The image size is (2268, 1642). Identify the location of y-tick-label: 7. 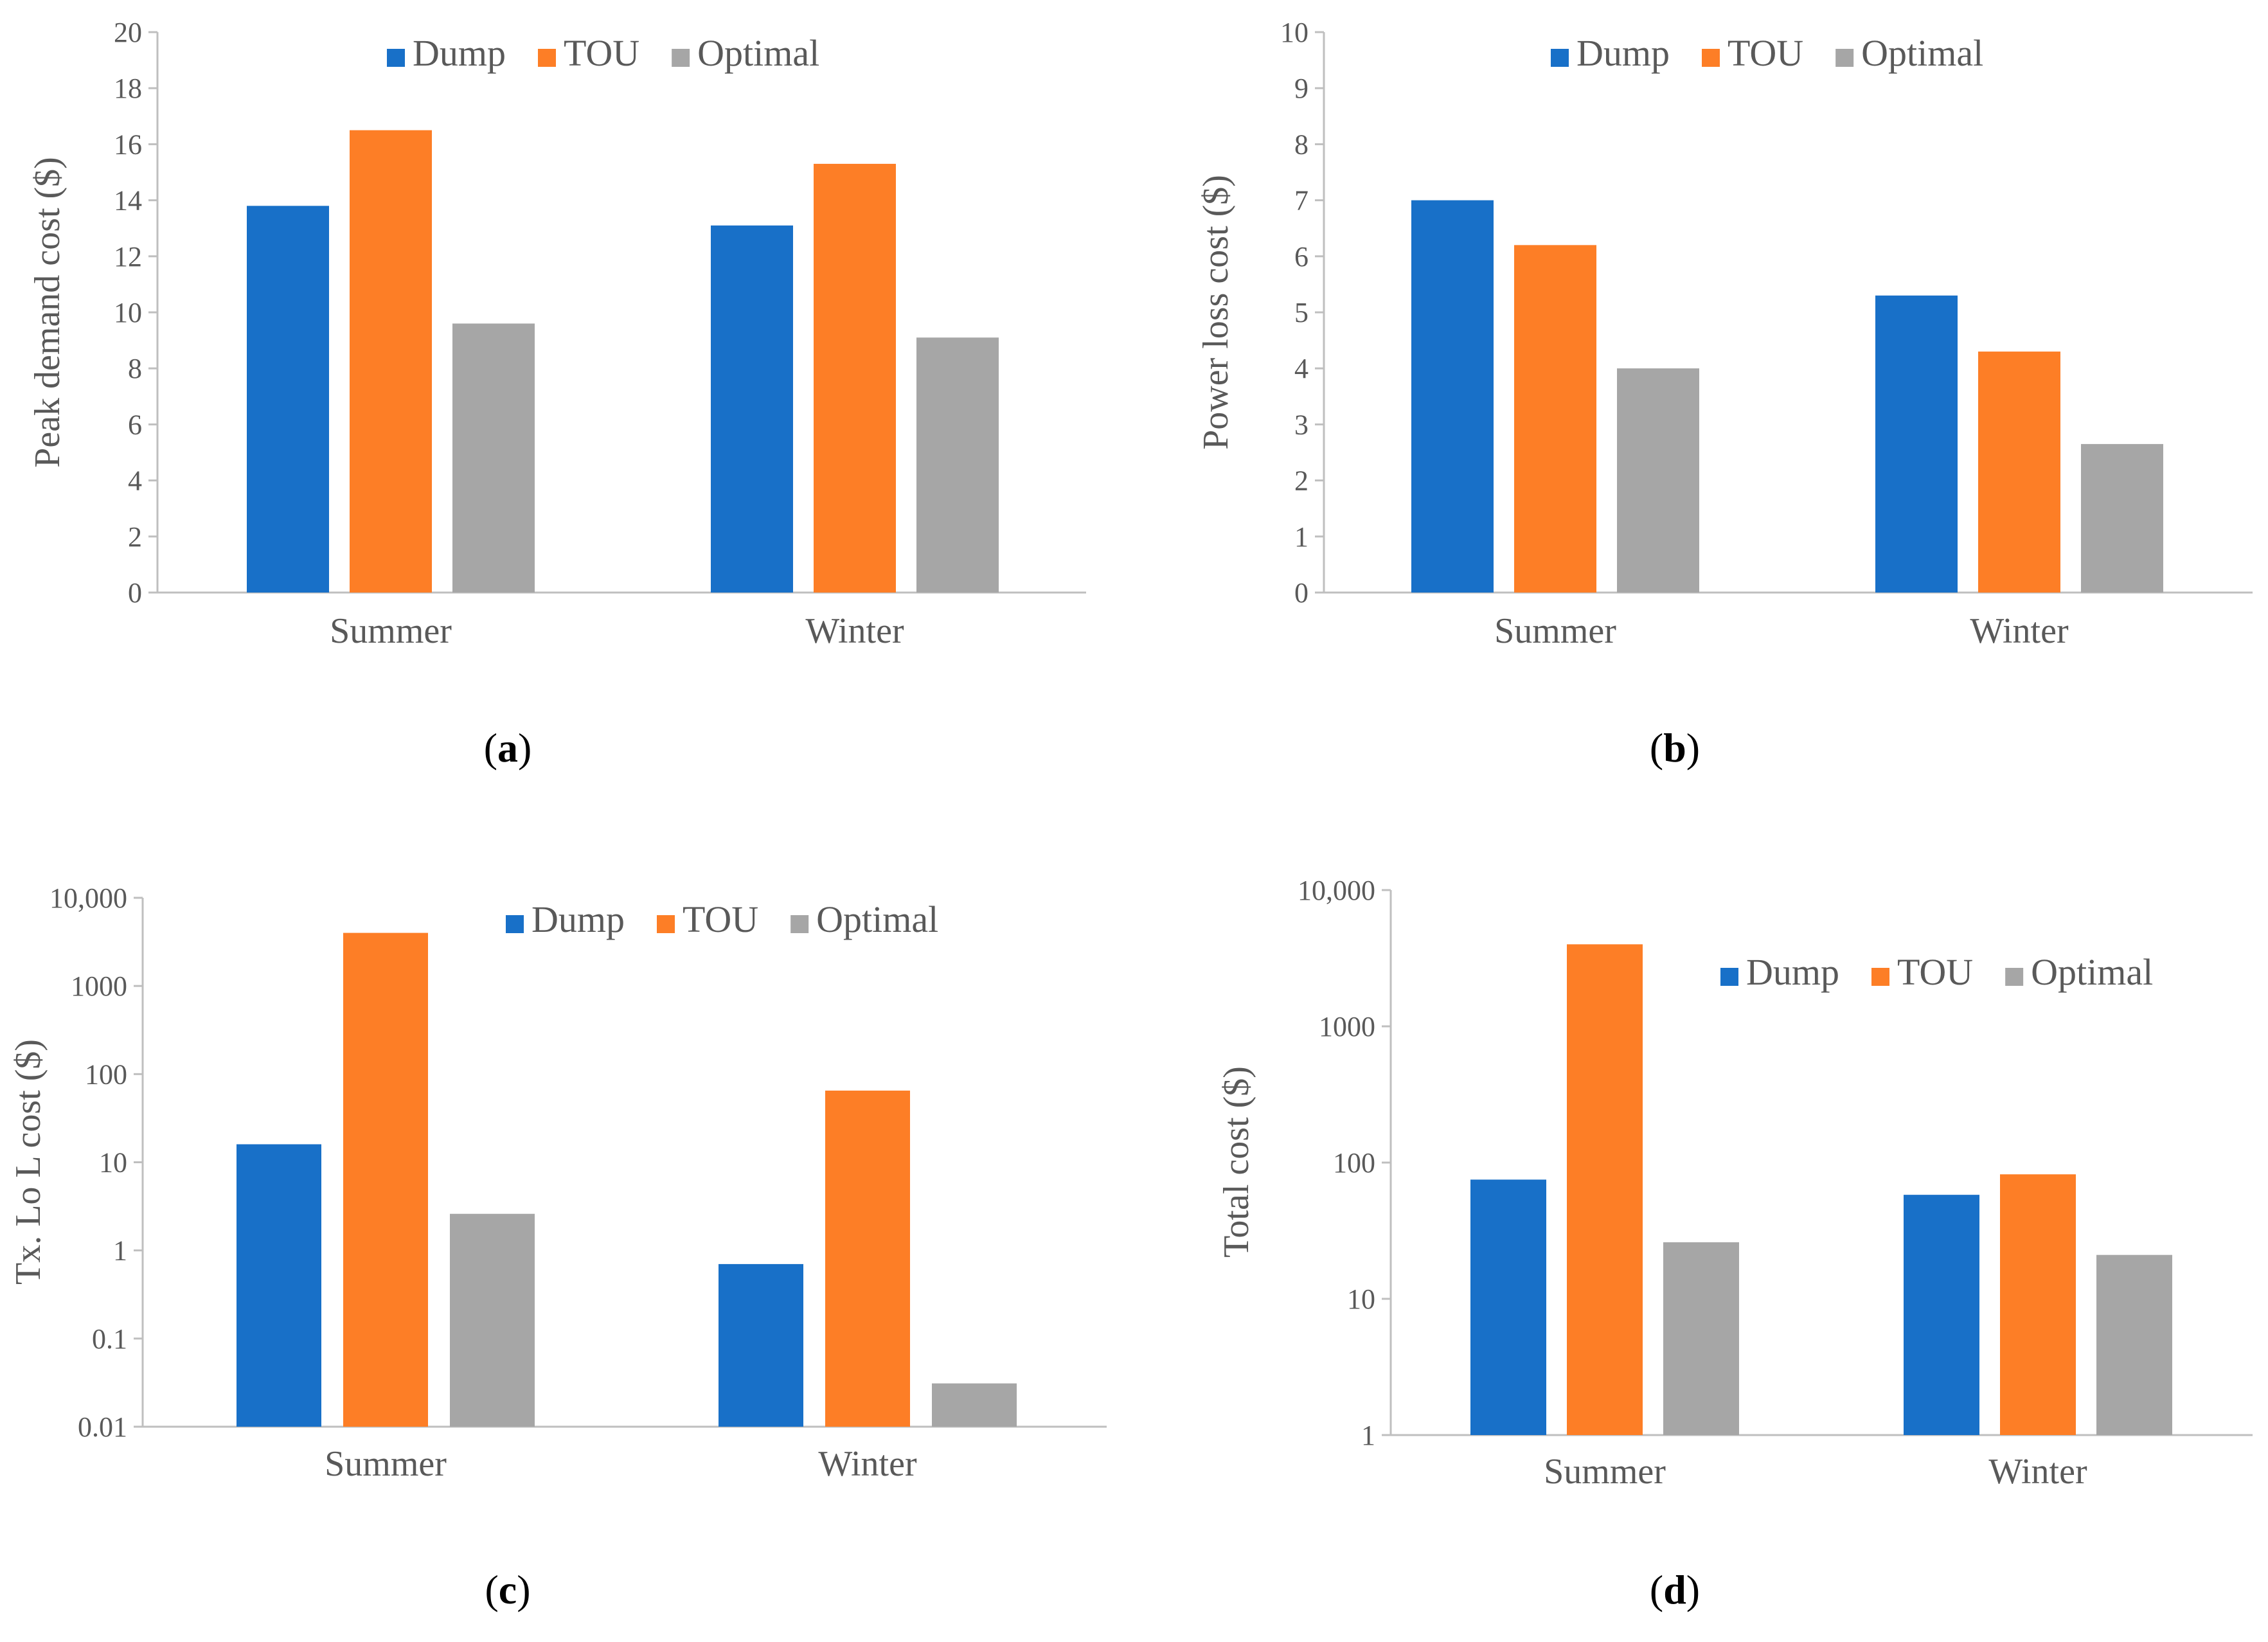
(1301, 201).